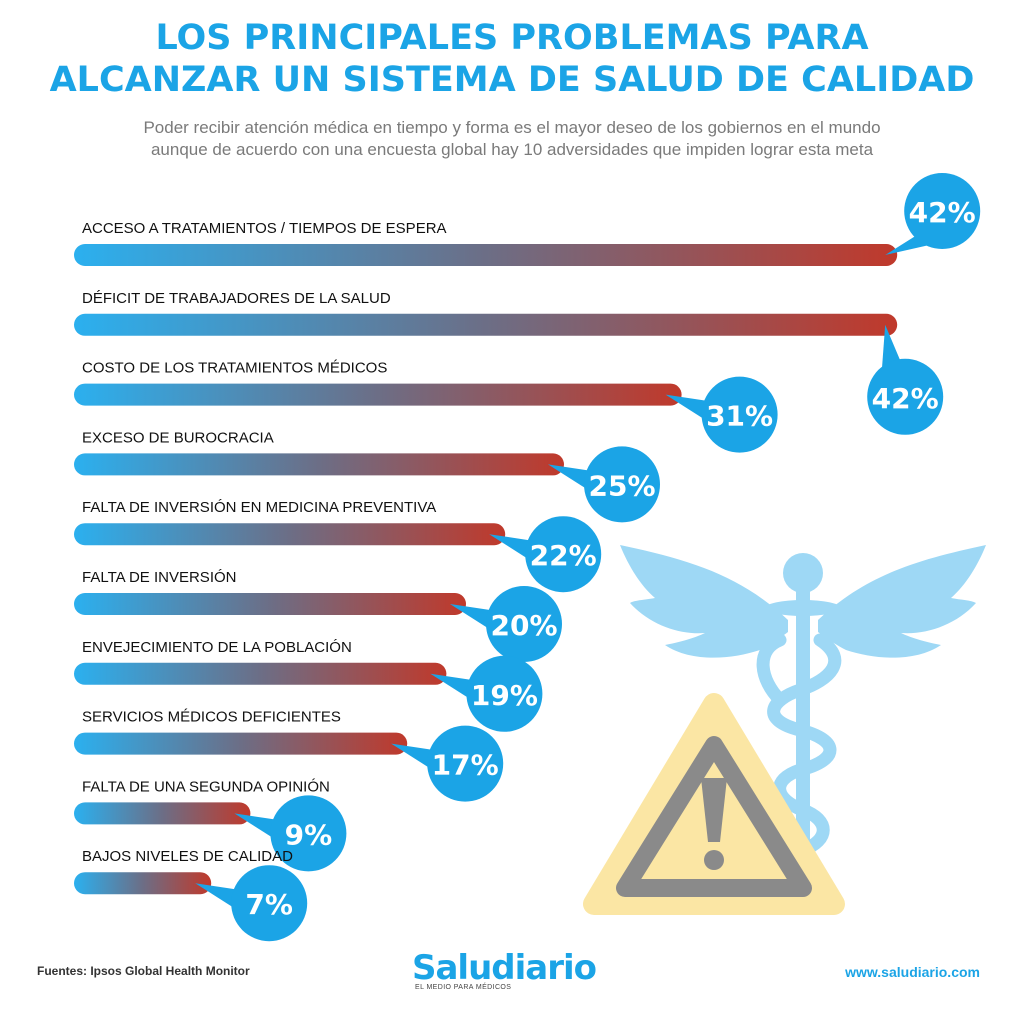 This screenshot has height=1024, width=1024. I want to click on value-label: 17%, so click(465, 765).